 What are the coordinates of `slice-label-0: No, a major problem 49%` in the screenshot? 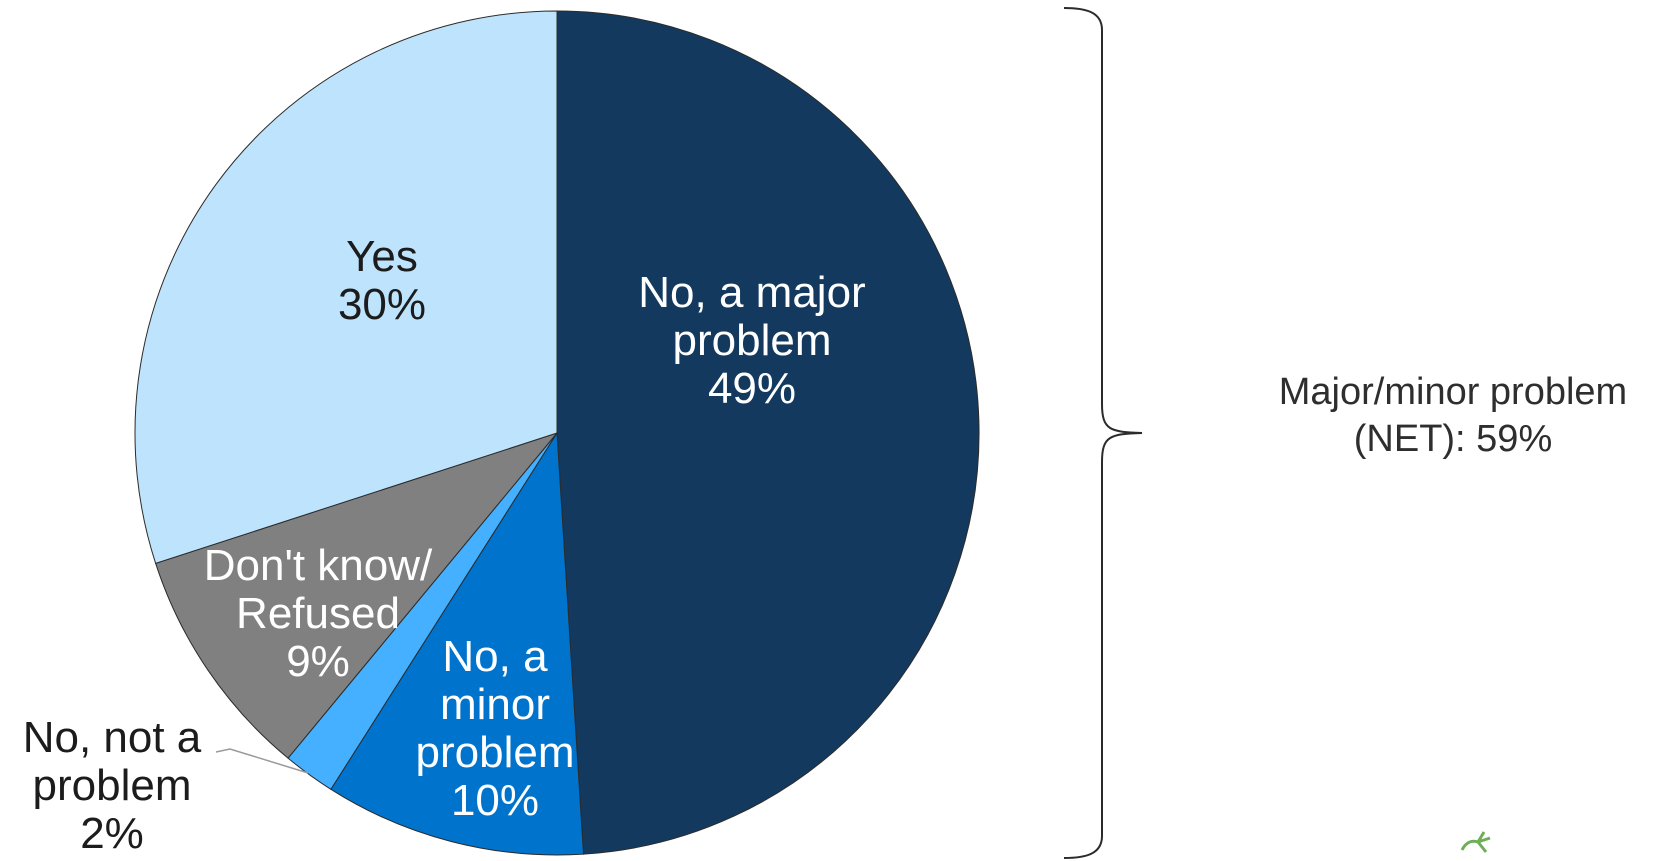 It's located at (751, 340).